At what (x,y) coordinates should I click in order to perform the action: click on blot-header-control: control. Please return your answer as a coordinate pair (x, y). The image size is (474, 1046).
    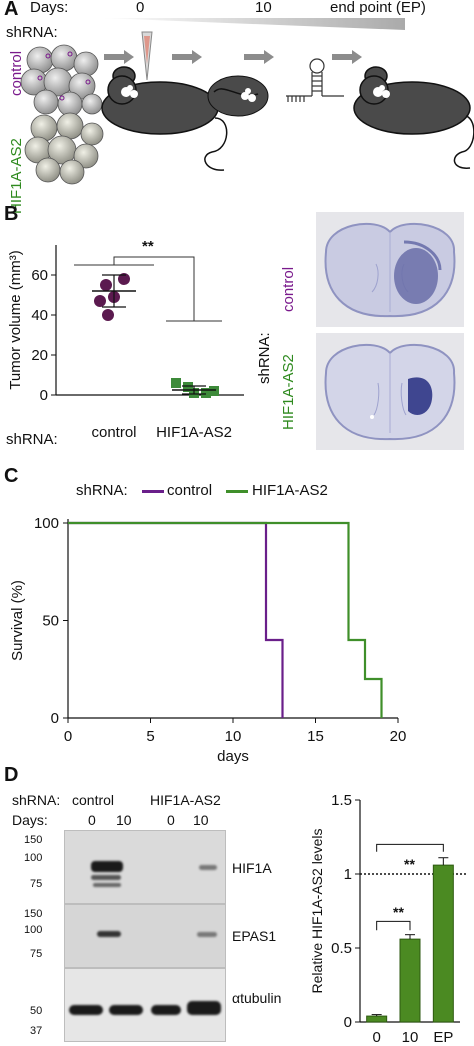
    Looking at the image, I should click on (93, 800).